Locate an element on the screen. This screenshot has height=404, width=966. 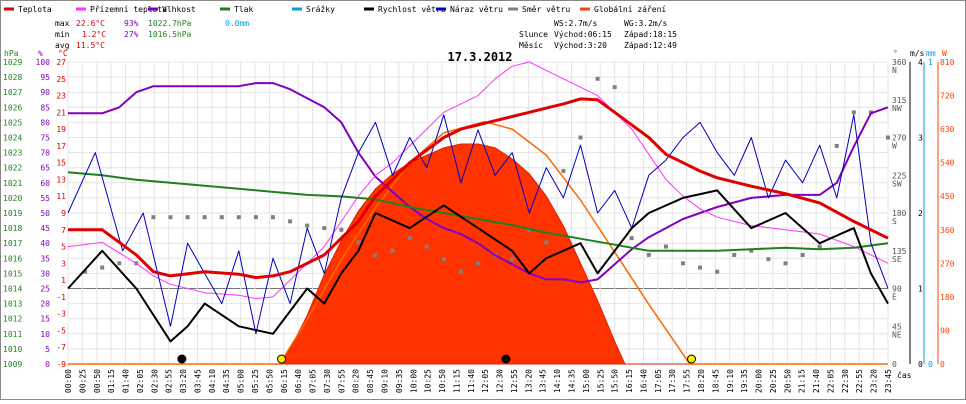
w-tick-label: 540 is located at coordinates (947, 163).